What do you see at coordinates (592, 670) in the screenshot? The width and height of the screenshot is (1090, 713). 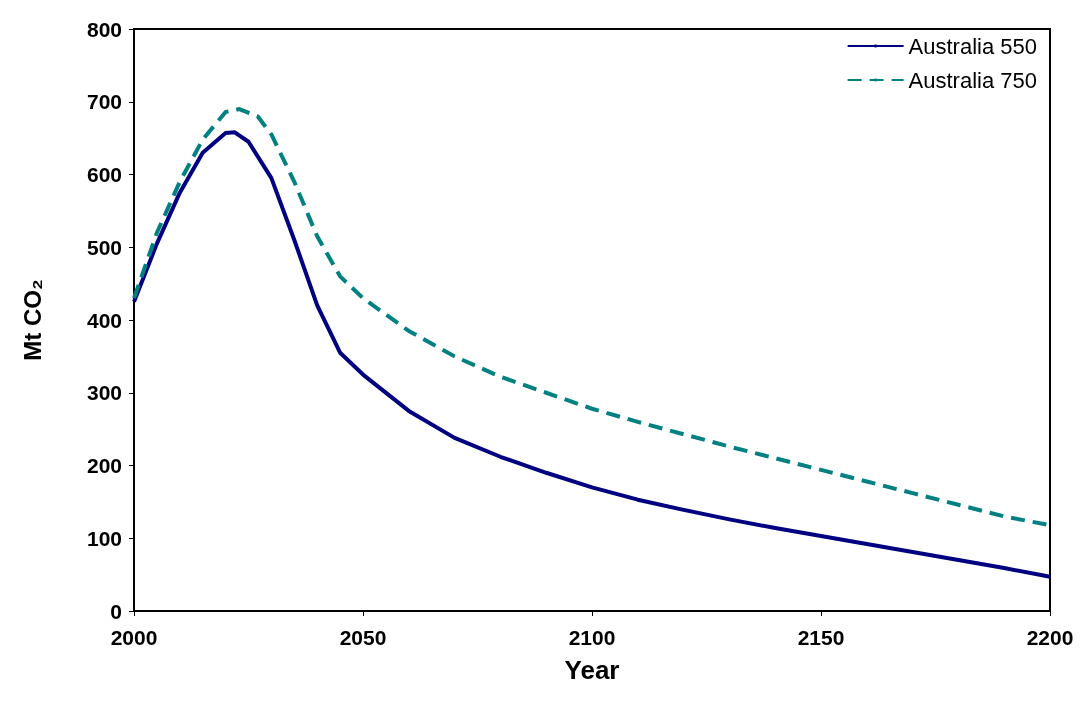 I see `x-axis-title: Year` at bounding box center [592, 670].